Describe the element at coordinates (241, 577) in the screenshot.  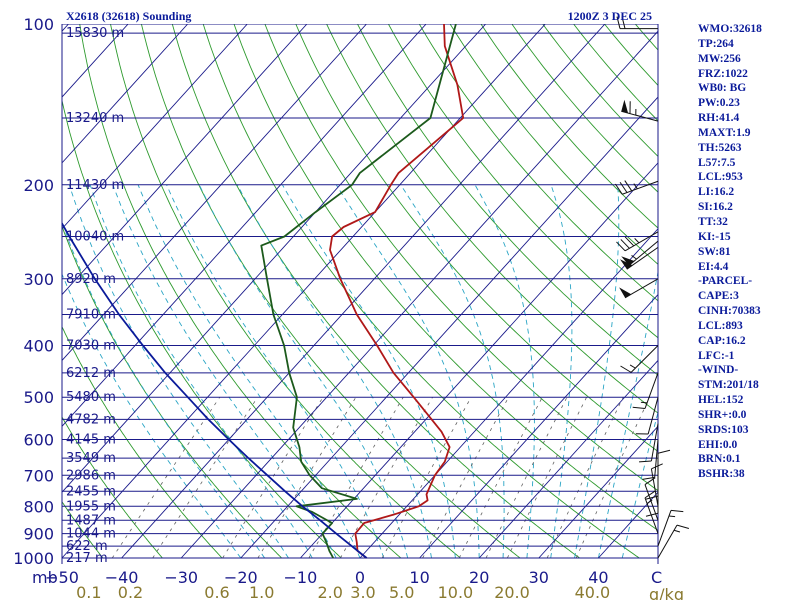
I see `temperature-tick-label: −20` at that location.